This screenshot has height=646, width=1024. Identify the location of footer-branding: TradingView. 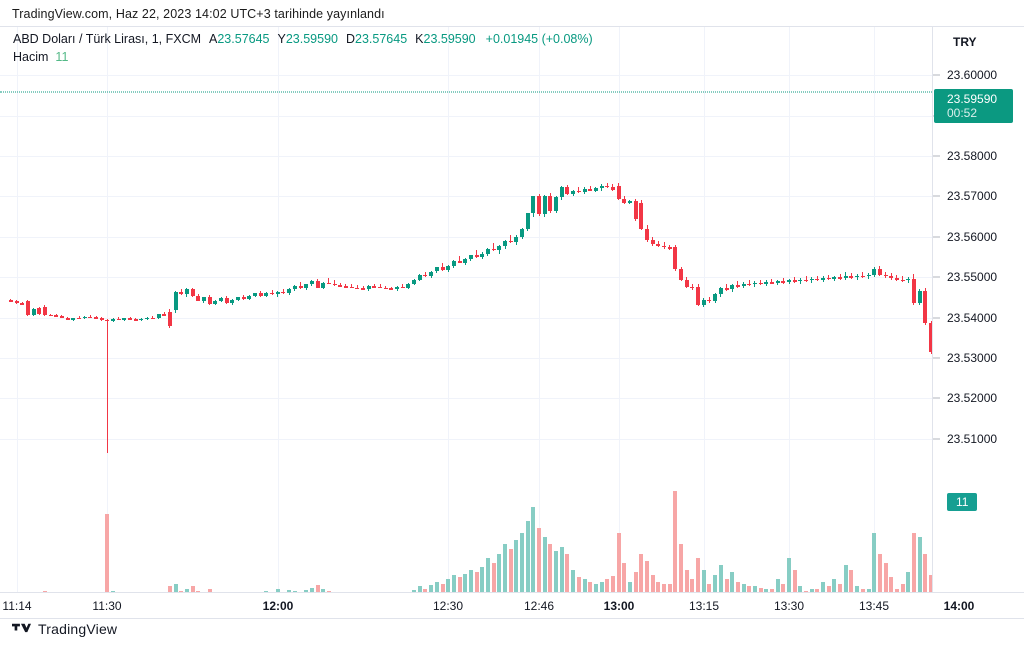
(64, 629).